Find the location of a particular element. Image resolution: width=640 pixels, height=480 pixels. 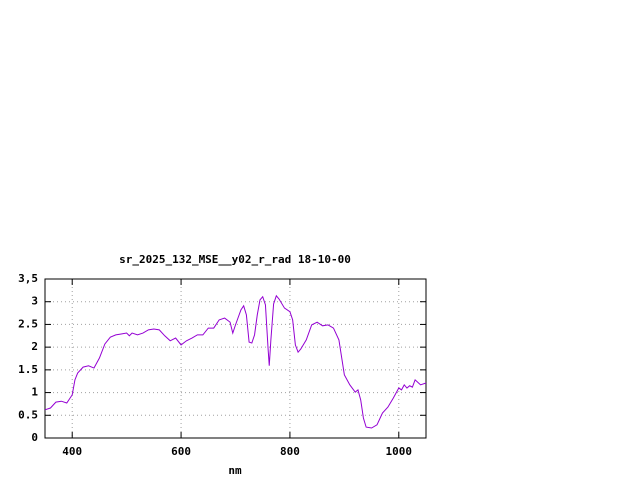

x-tick-label: 600 is located at coordinates (181, 451).